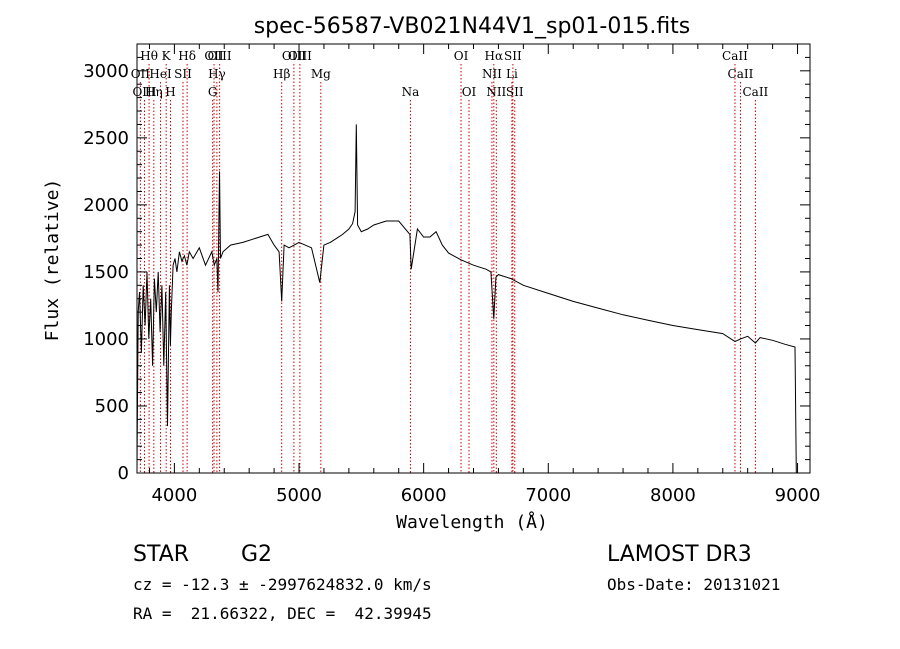 This screenshot has width=900, height=649. What do you see at coordinates (160, 74) in the screenshot?
I see `line-label: HeI` at bounding box center [160, 74].